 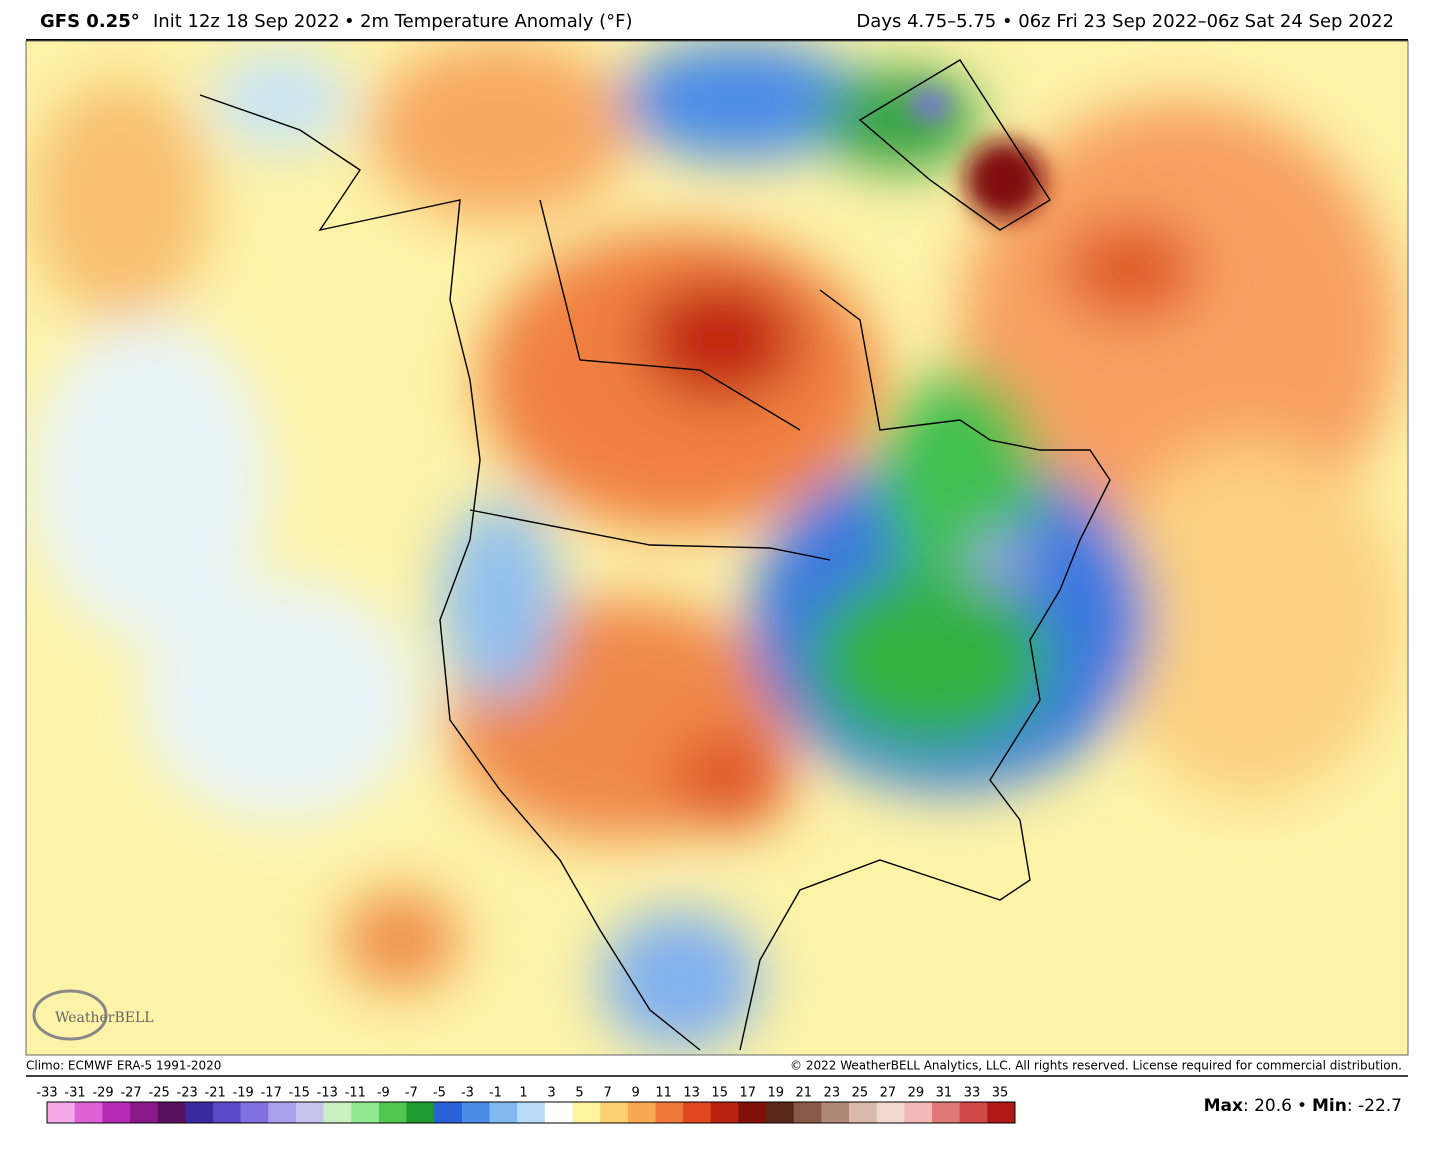 What do you see at coordinates (299, 1093) in the screenshot?
I see `colorbar-tick-label: -15` at bounding box center [299, 1093].